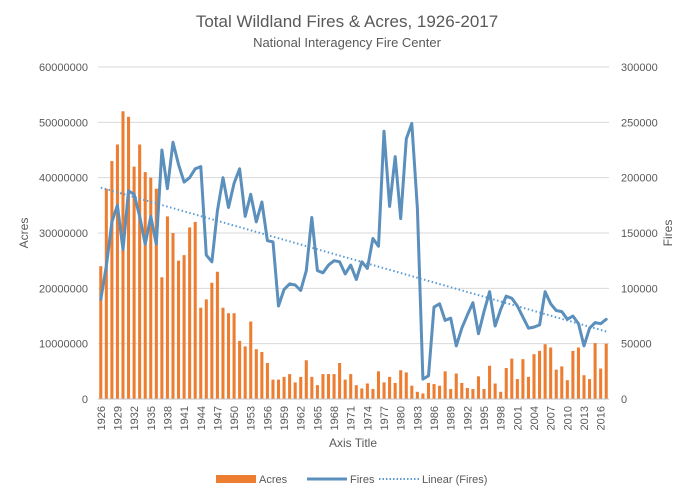 The width and height of the screenshot is (694, 500). What do you see at coordinates (24, 233) in the screenshot?
I see `y-axis-title: Acres` at bounding box center [24, 233].